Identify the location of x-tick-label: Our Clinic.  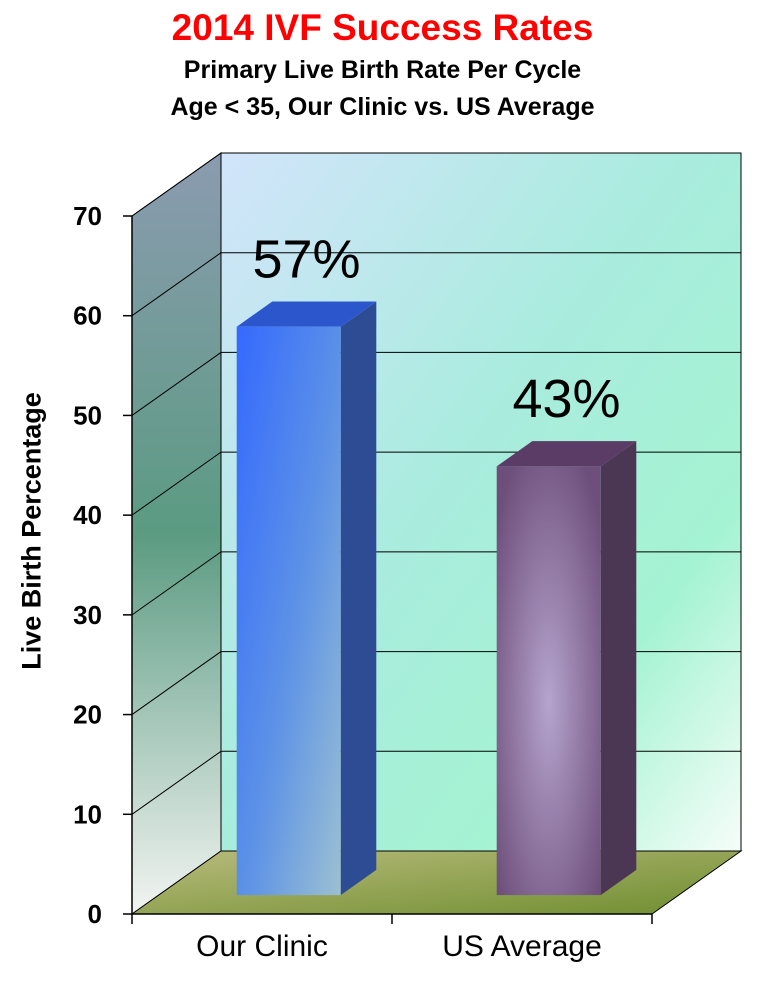
(262, 946).